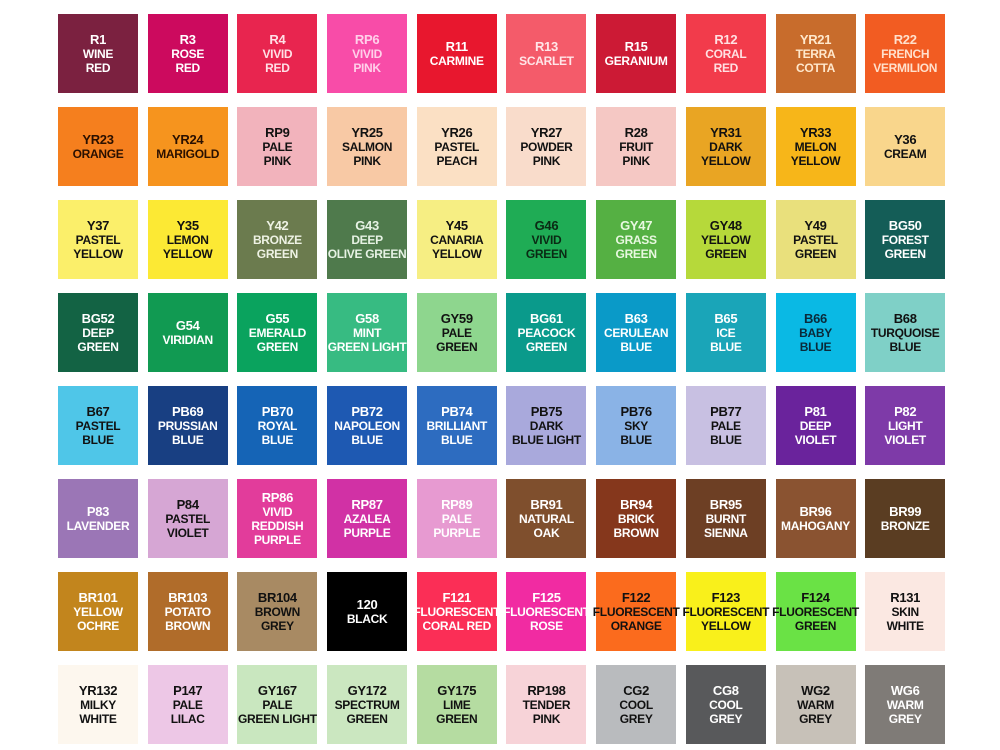 This screenshot has height=750, width=1000. What do you see at coordinates (815, 690) in the screenshot?
I see `swatch-code: WG2` at bounding box center [815, 690].